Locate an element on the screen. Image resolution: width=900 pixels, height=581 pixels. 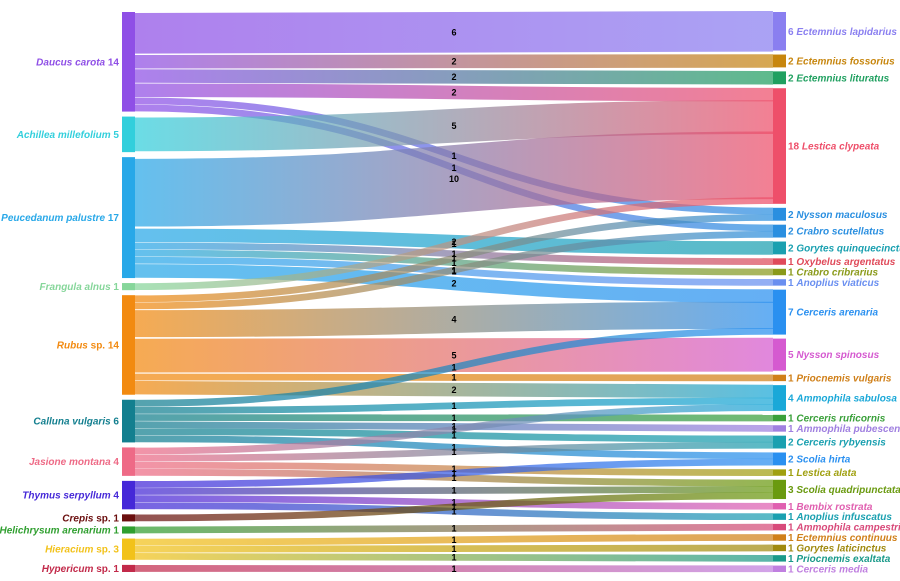
right-node-priocnemis-exaltata is located at coordinates (779, 558).